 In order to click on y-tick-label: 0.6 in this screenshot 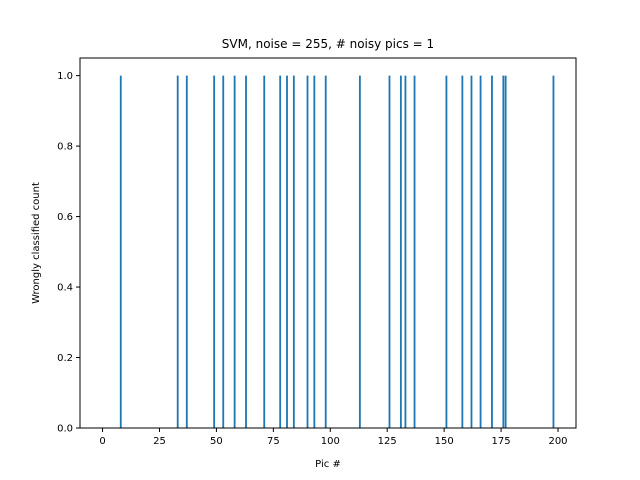, I will do `click(65, 217)`.